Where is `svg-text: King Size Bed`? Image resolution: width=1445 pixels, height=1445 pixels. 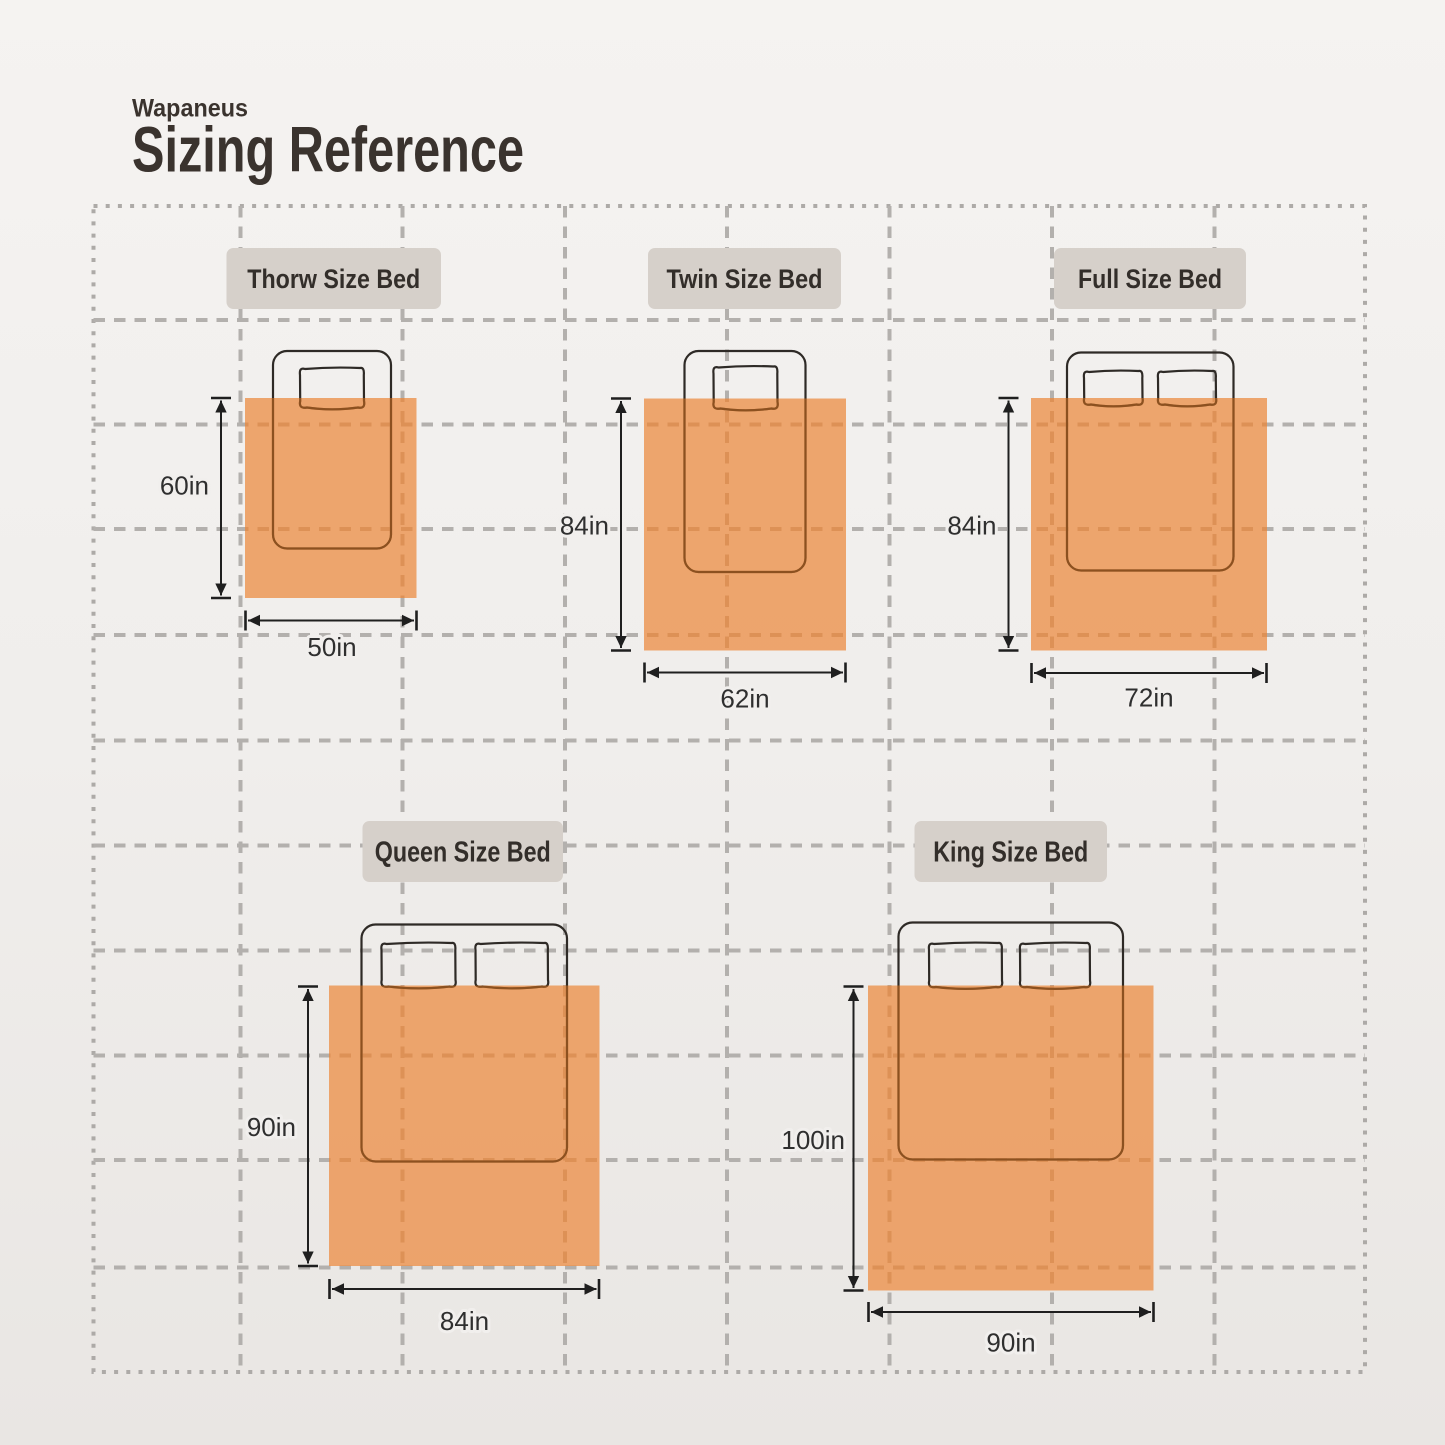
svg-text: King Size Bed is located at coordinates (1010, 853).